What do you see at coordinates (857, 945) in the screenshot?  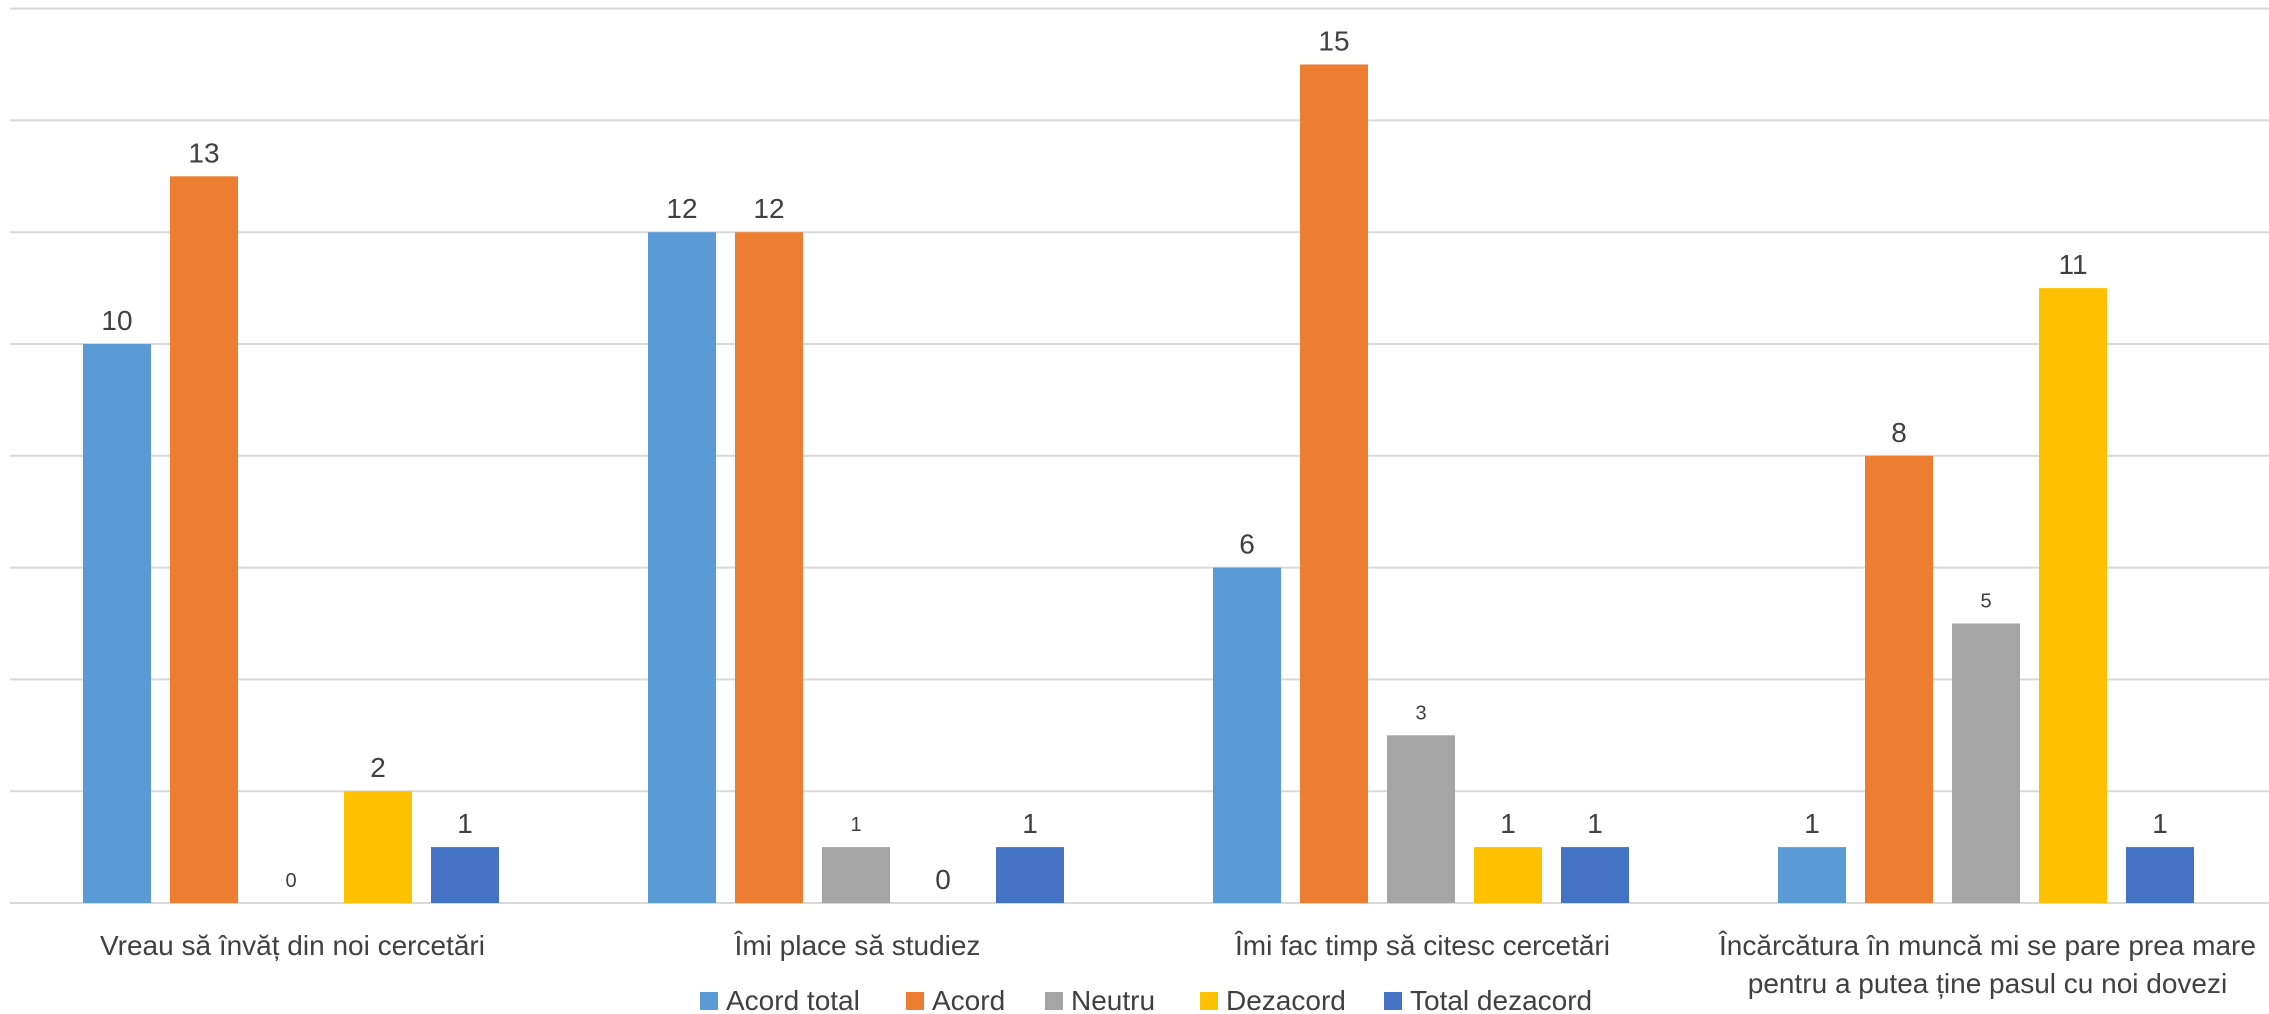 I see `category-label: Îmi place să studiez` at bounding box center [857, 945].